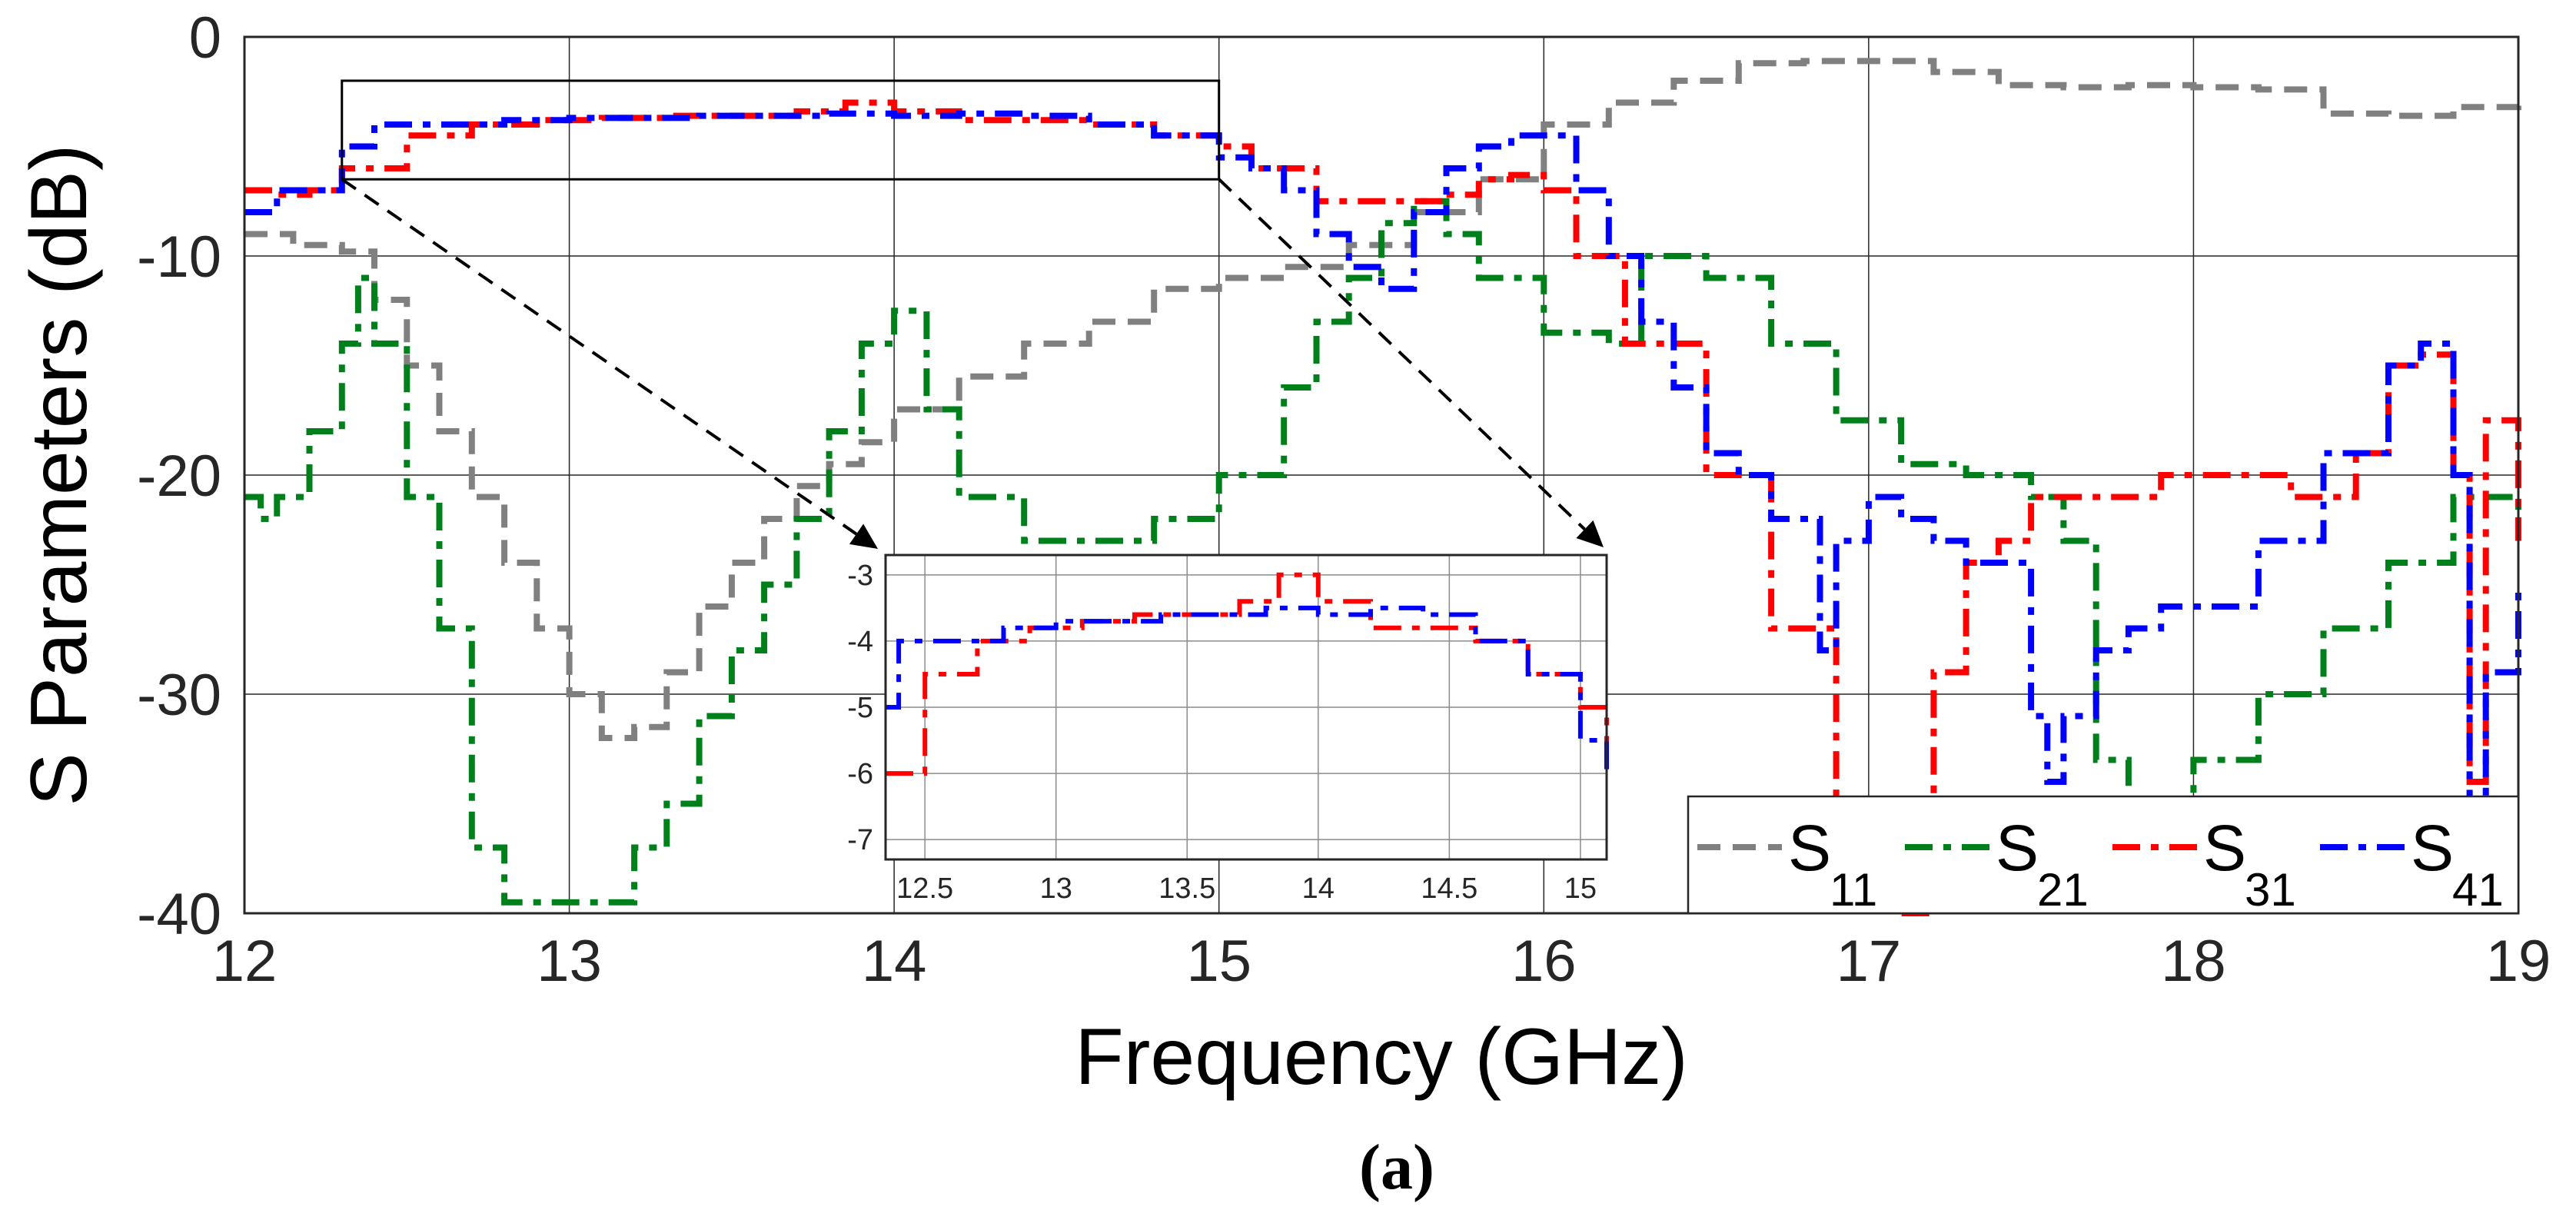  I want to click on zoom-arrow-right, so click(1402, 354).